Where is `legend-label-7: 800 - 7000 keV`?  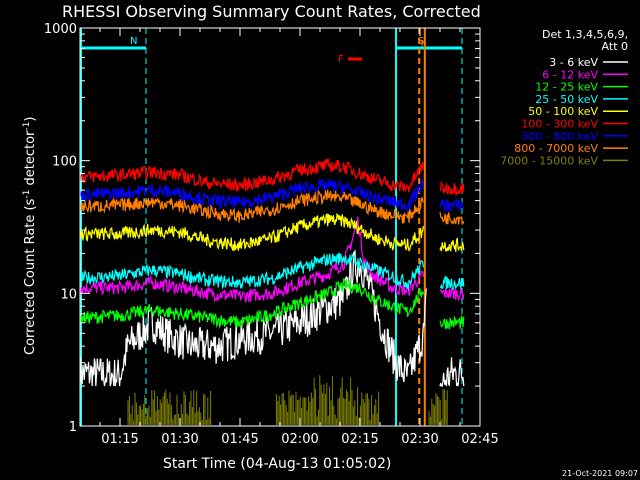
legend-label-7: 800 - 7000 keV is located at coordinates (556, 148).